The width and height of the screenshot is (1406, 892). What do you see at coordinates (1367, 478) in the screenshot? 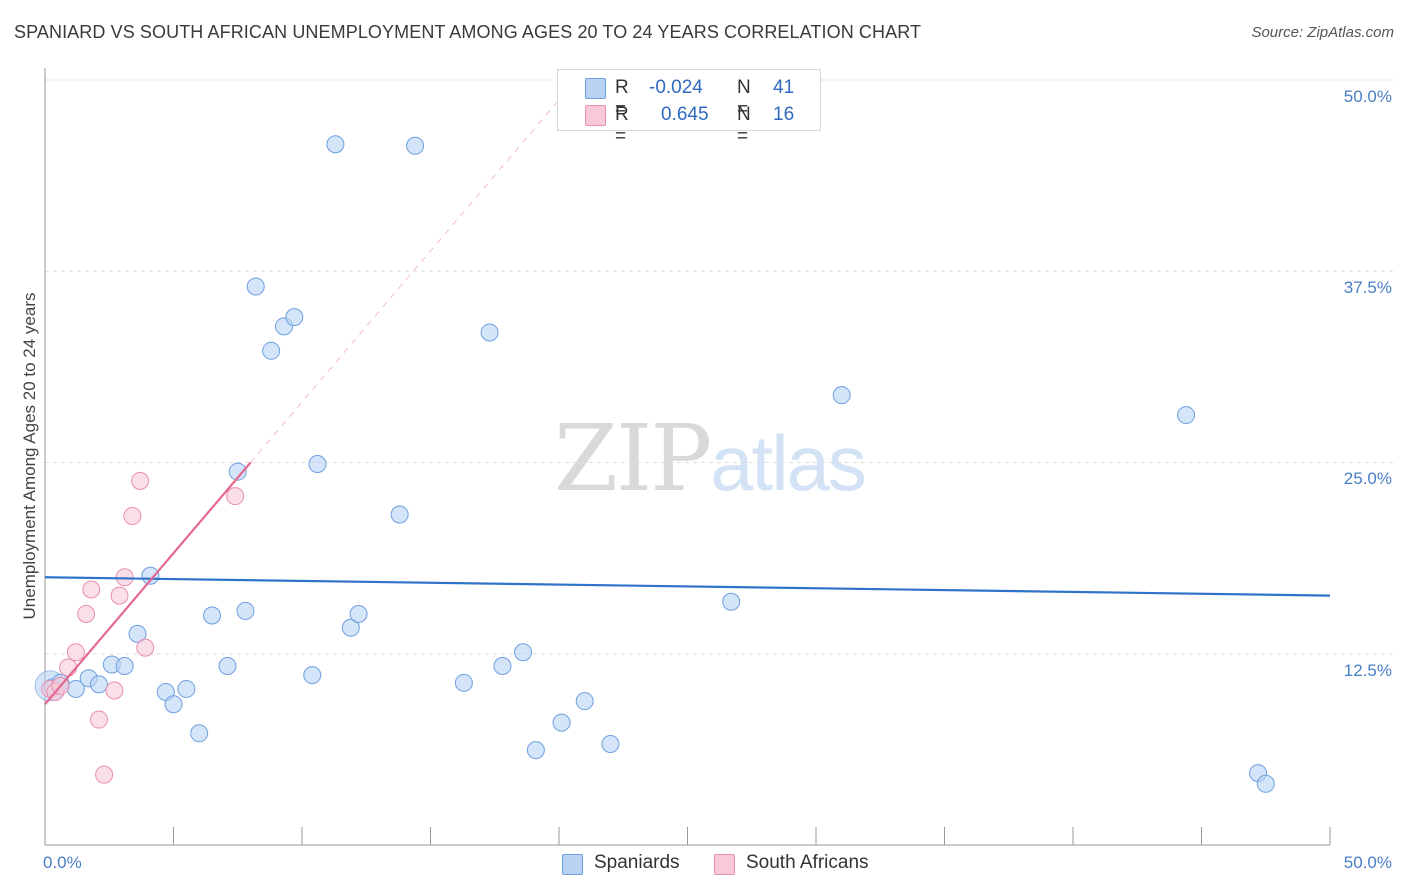
I see `y-tick-label: 25.0%` at bounding box center [1367, 478].